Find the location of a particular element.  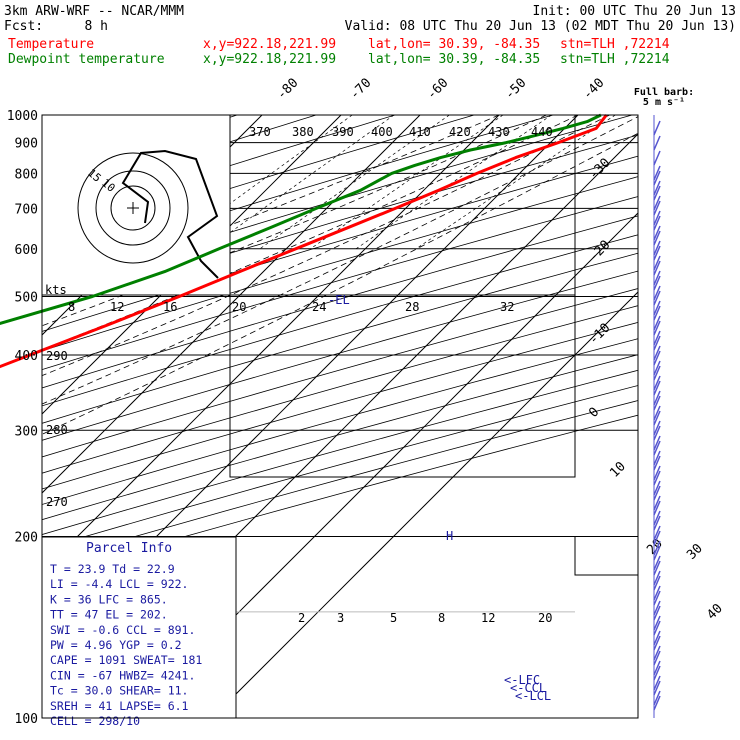

frame-step is located at coordinates (606, 556).